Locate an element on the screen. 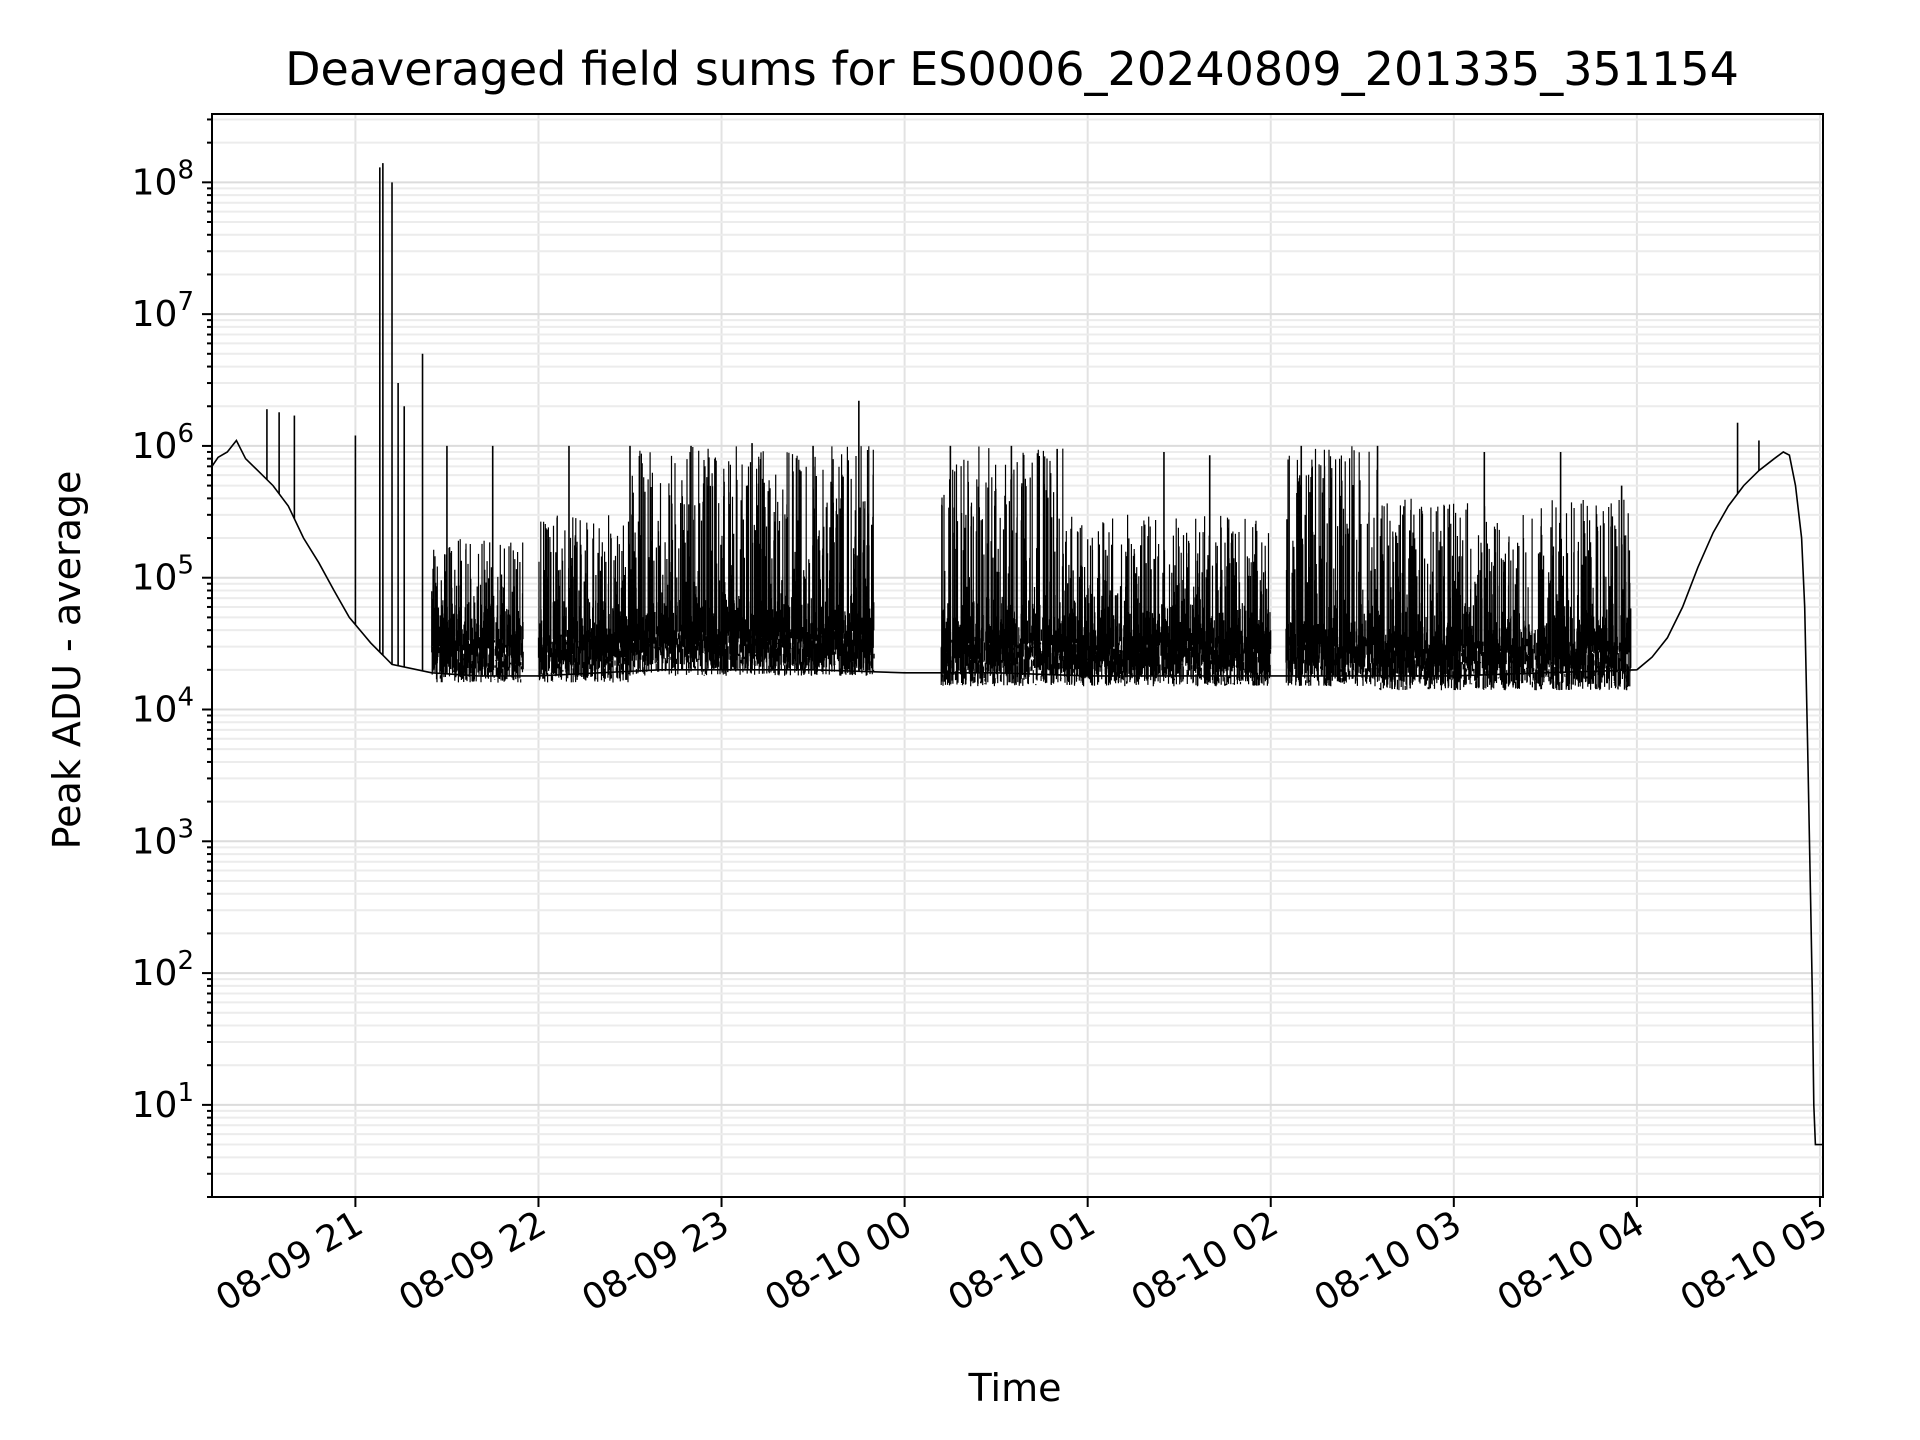 Image resolution: width=1920 pixels, height=1440 pixels. x-tick-label: 08-10 03 is located at coordinates (1388, 1261).